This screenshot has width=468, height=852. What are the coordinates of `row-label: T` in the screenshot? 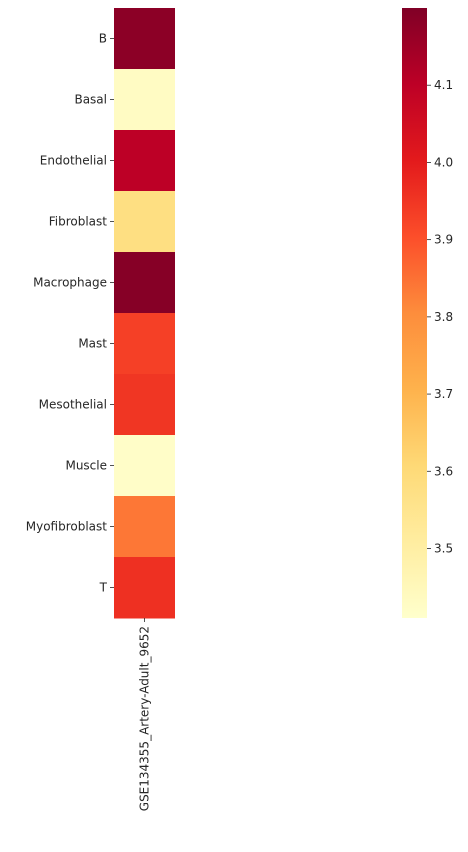 It's located at (103, 588).